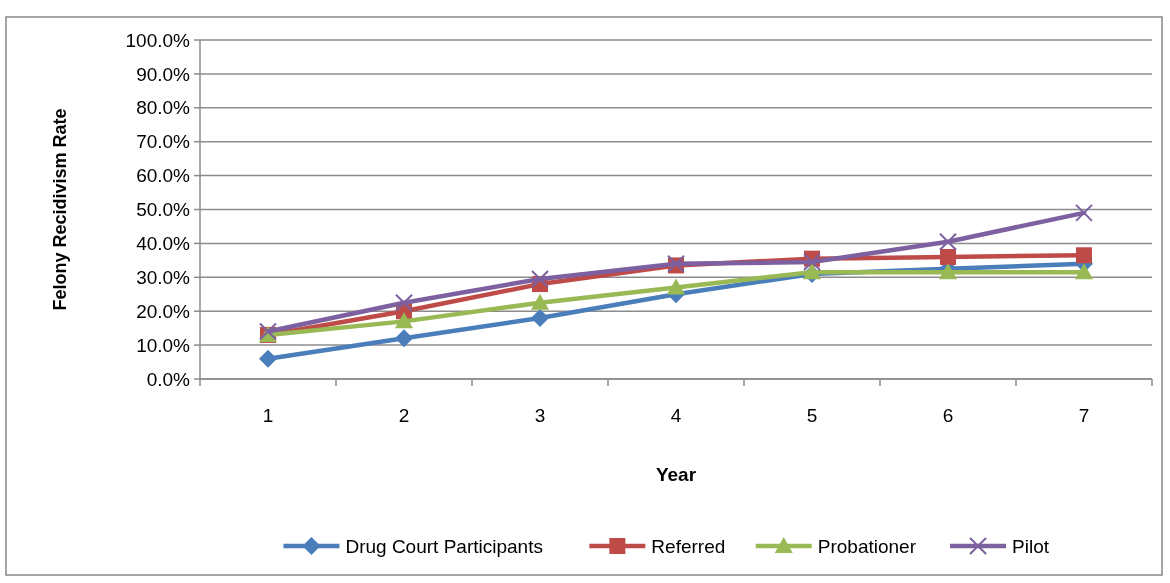  What do you see at coordinates (1031, 546) in the screenshot?
I see `legend-label: Pilot` at bounding box center [1031, 546].